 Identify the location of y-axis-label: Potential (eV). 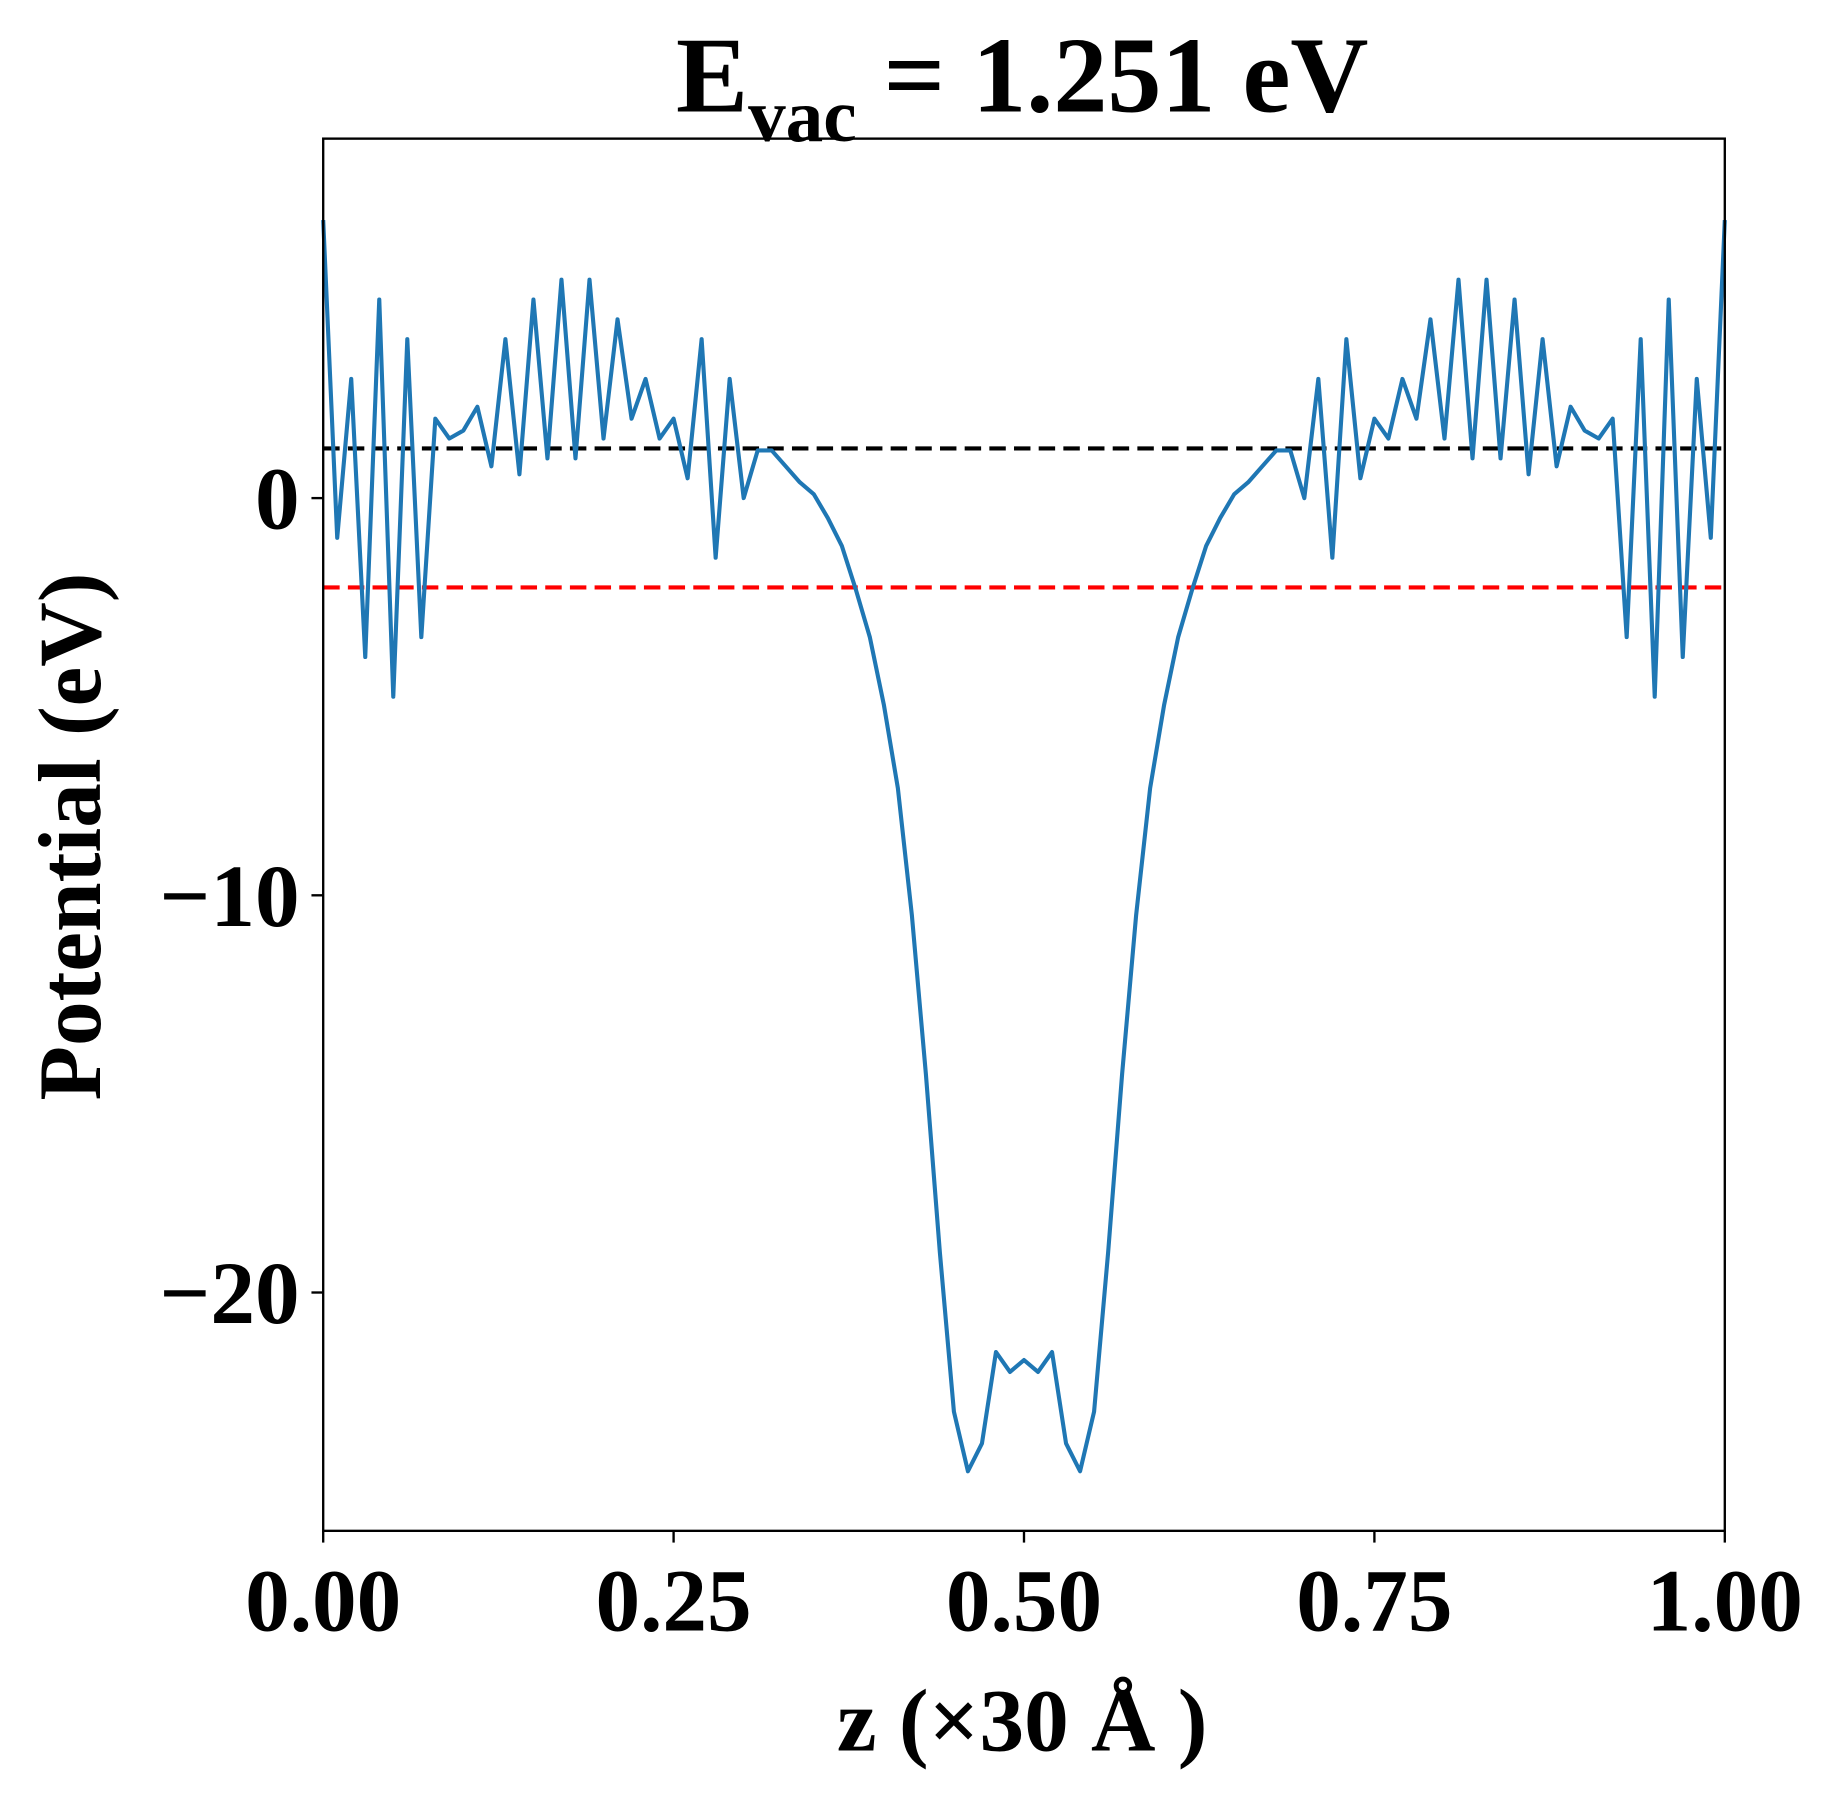
(70, 837).